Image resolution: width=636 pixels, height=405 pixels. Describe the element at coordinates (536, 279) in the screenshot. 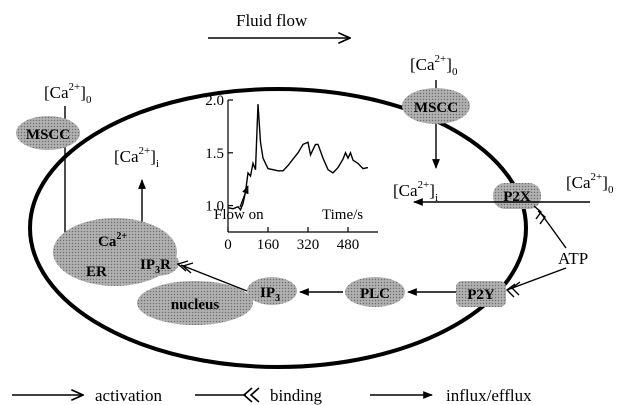

I see `atp-to-p2y-line` at that location.